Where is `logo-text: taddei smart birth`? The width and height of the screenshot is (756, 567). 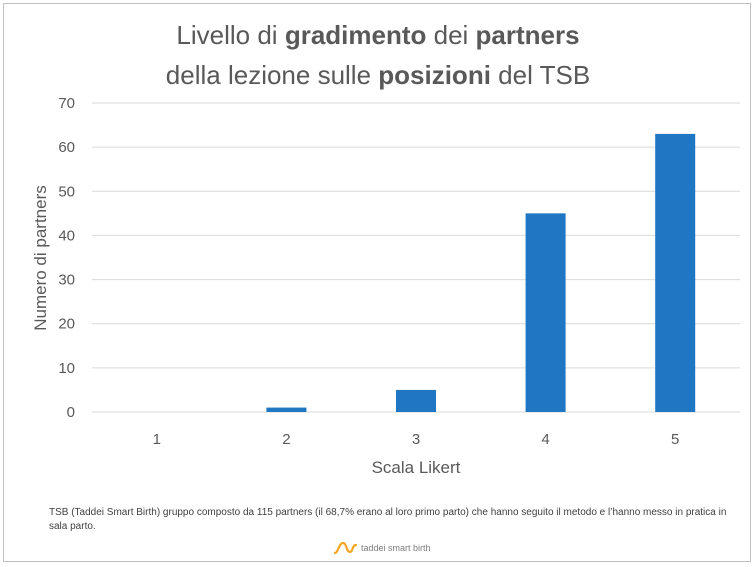 logo-text: taddei smart birth is located at coordinates (396, 548).